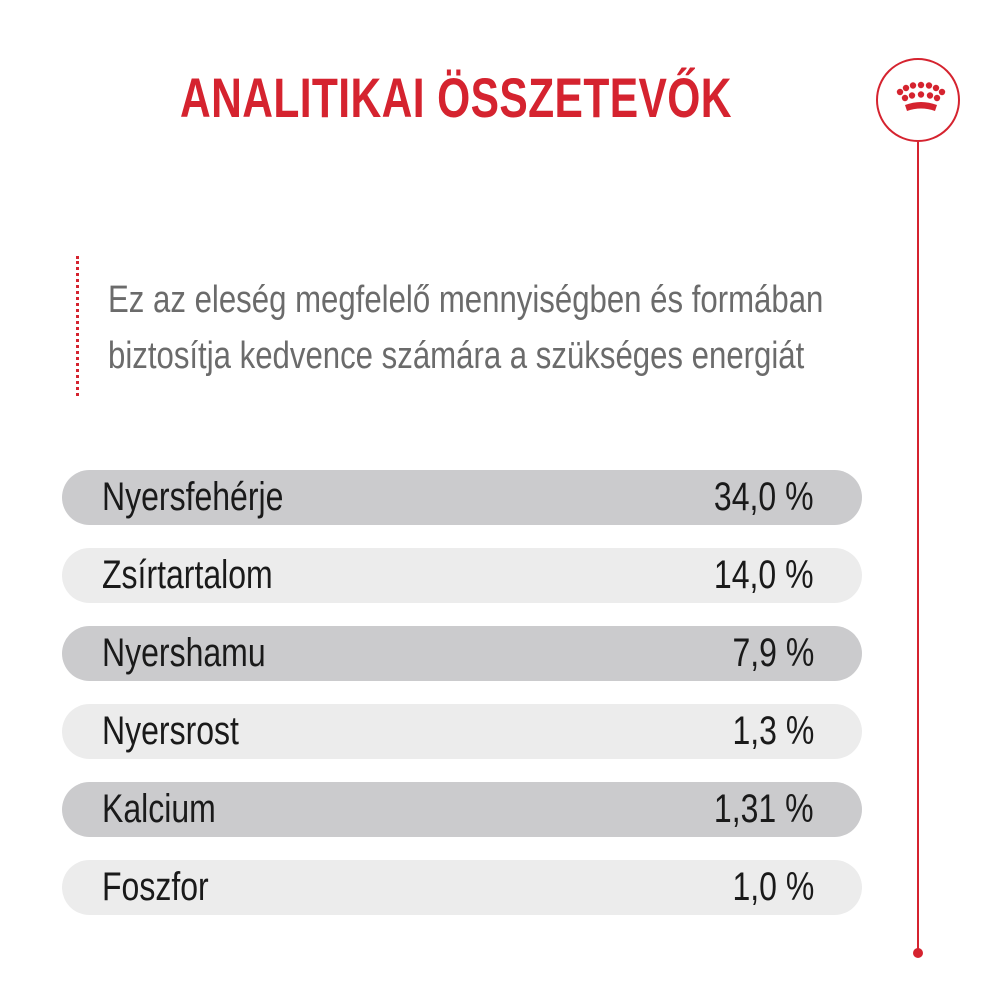  I want to click on nutrient-label: Nyersfehérje, so click(193, 497).